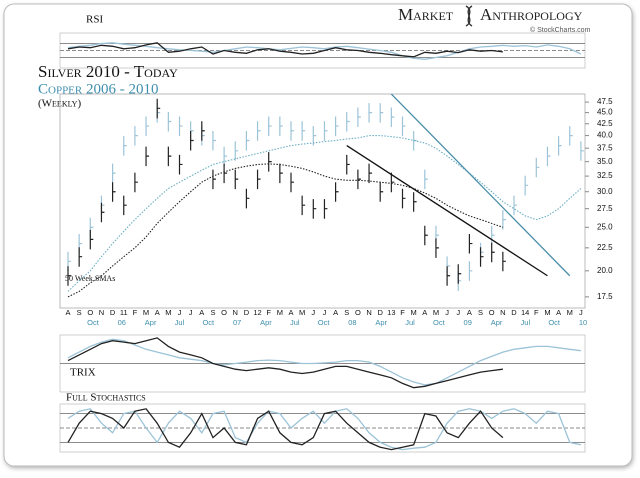  I want to click on logo-right: Anthropology, so click(531, 14).